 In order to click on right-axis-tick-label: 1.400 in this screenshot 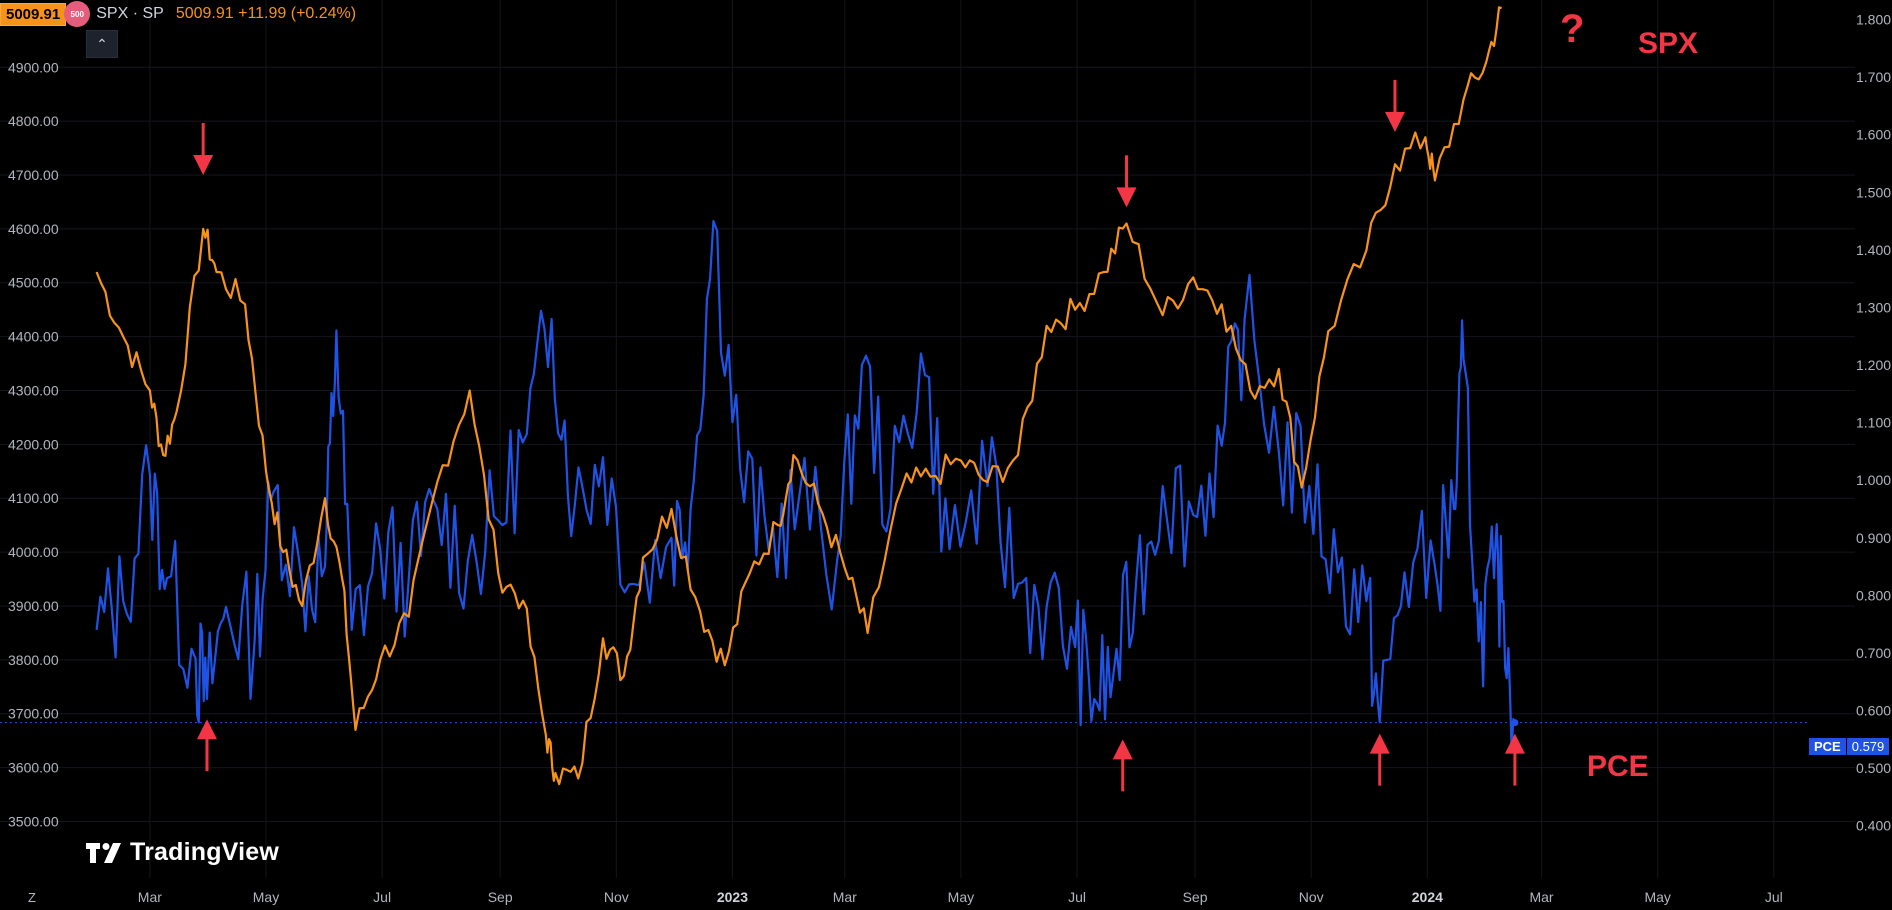, I will do `click(1873, 250)`.